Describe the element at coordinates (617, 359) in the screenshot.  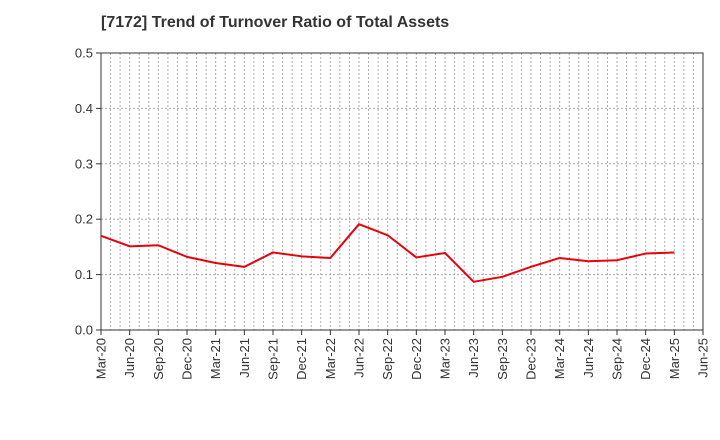
I see `x-tick-label: Sep-24` at that location.